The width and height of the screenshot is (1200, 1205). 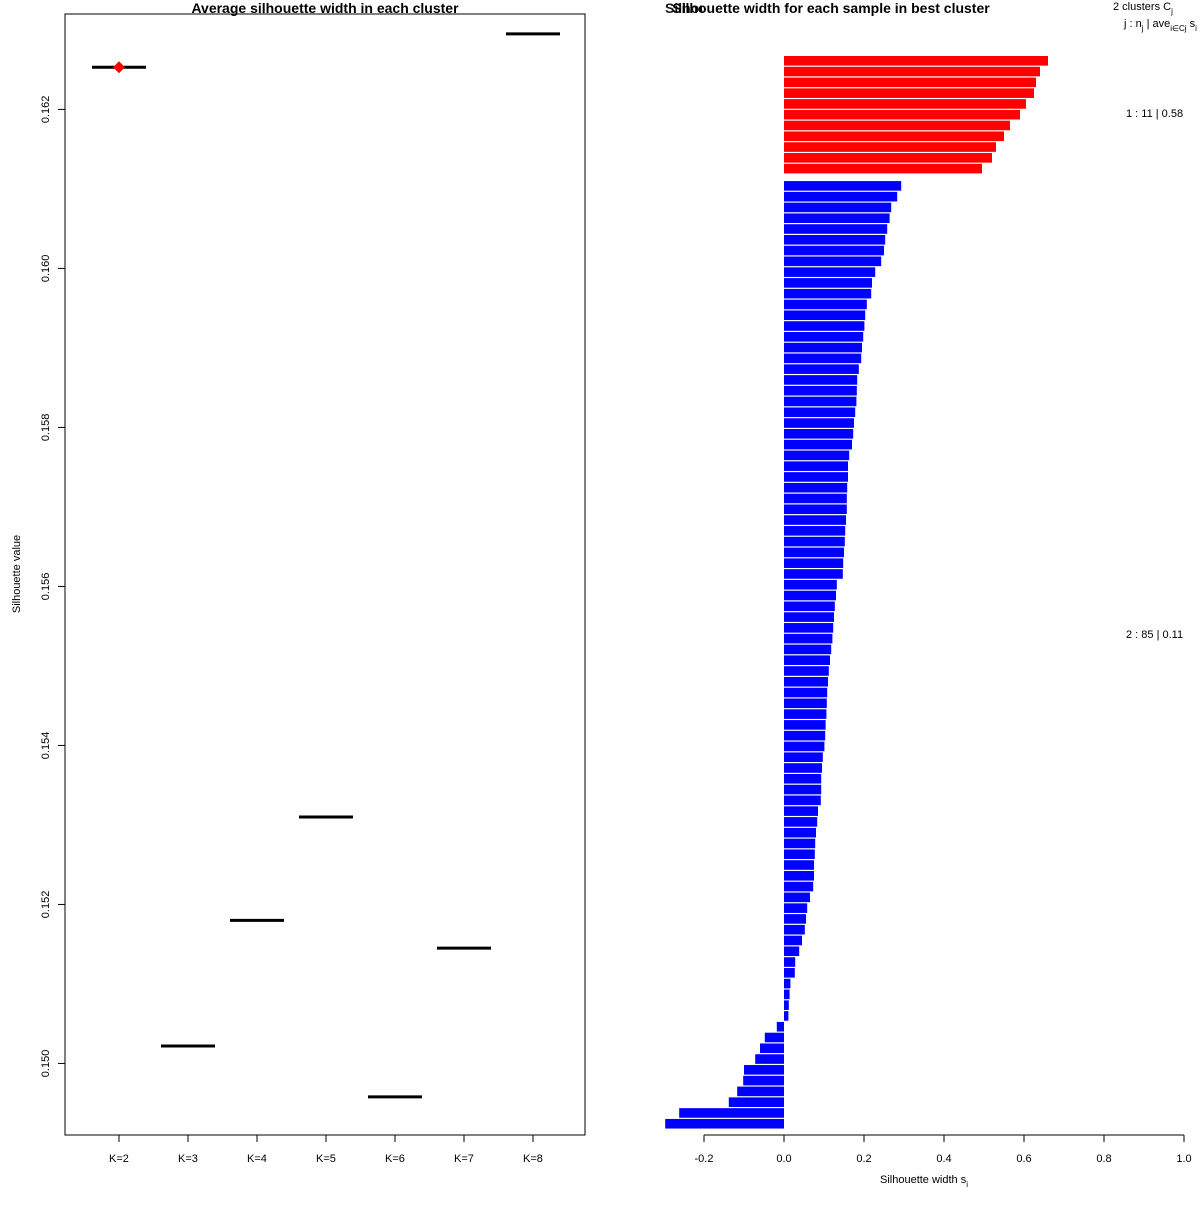 I want to click on left-y-tick-label-6: 0.162, so click(x=46, y=110).